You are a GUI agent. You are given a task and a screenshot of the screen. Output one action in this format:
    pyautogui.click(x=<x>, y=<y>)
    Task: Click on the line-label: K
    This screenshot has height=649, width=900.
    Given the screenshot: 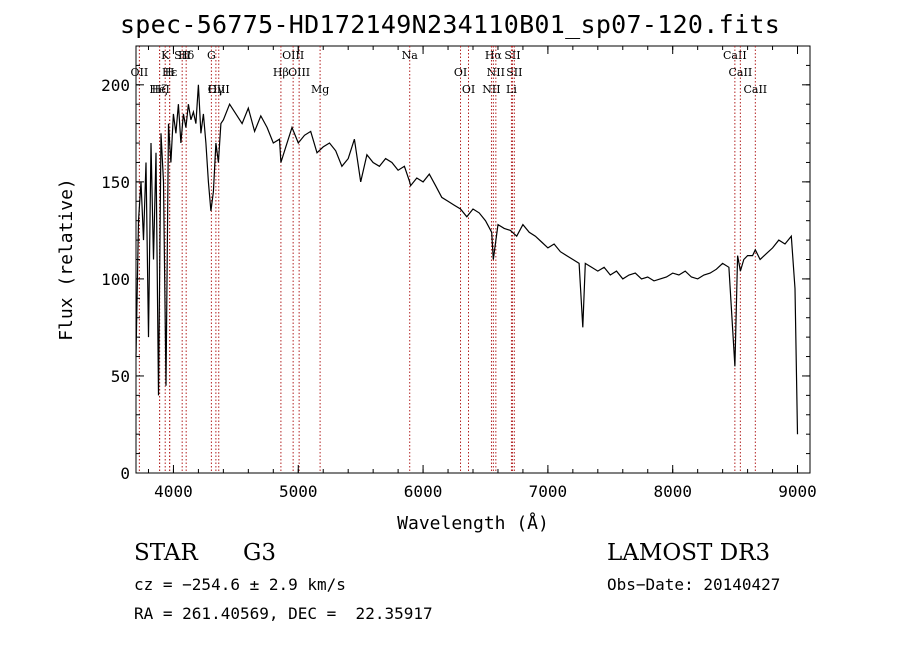 What is the action you would take?
    pyautogui.click(x=165, y=55)
    